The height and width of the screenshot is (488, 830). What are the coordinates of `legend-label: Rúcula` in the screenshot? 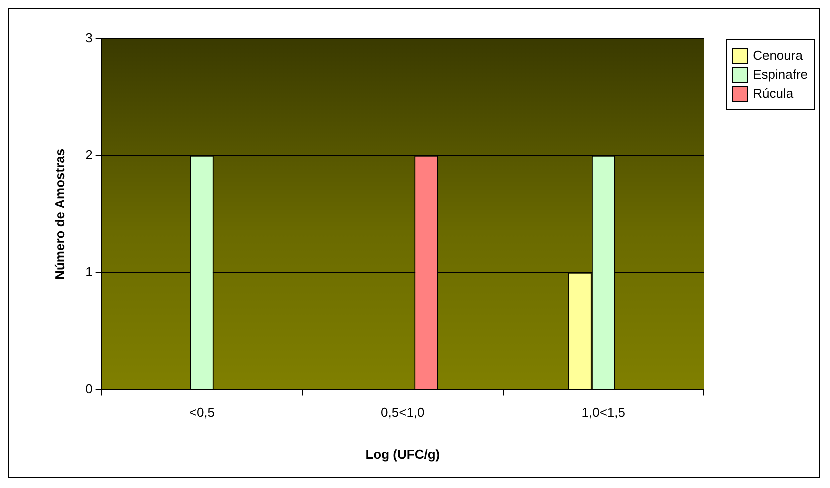 It's located at (773, 93).